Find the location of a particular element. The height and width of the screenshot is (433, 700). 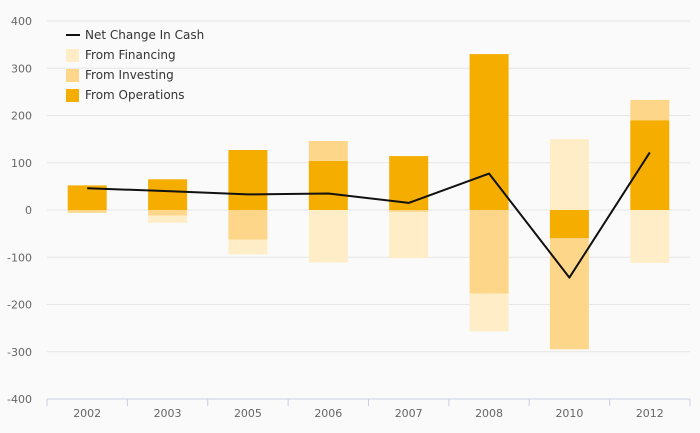

y-tick-label: -100 is located at coordinates (19, 257).